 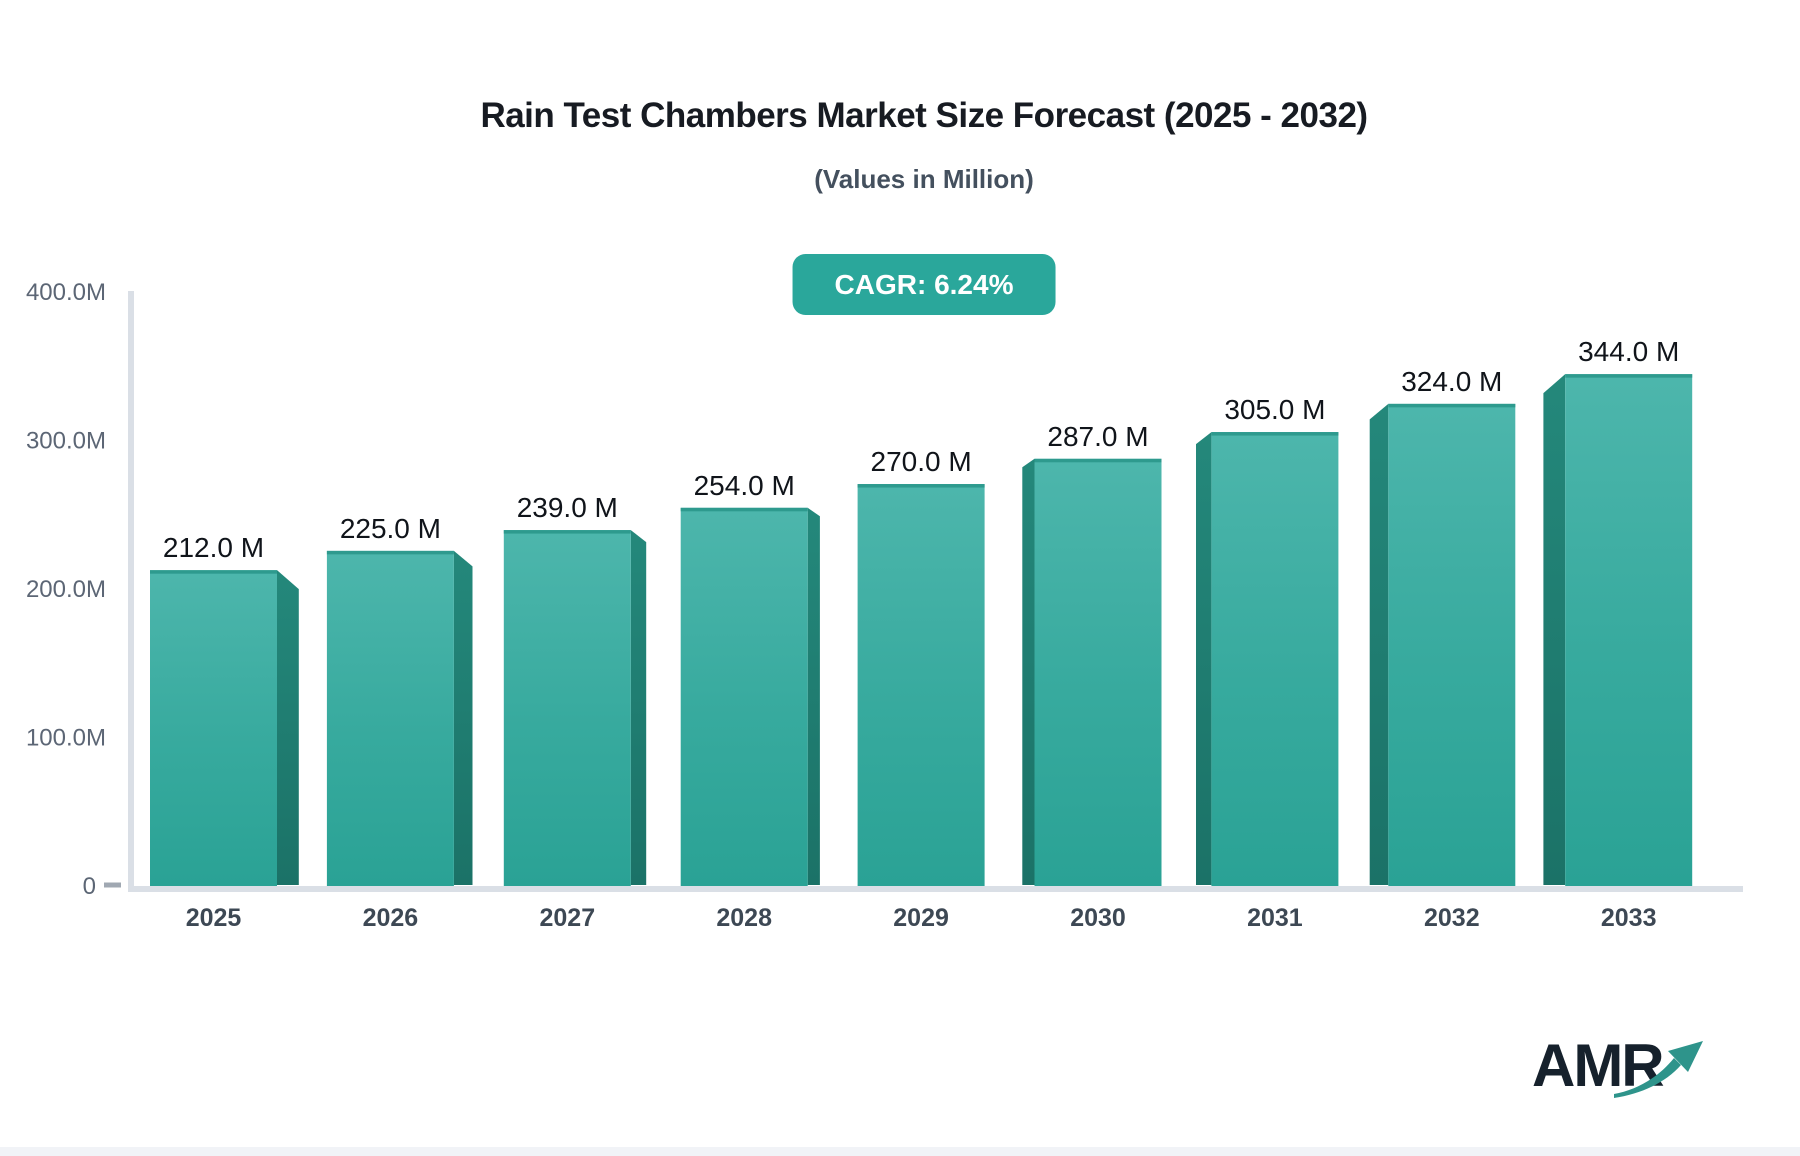 I want to click on x-tick-label: 2026, so click(x=391, y=918).